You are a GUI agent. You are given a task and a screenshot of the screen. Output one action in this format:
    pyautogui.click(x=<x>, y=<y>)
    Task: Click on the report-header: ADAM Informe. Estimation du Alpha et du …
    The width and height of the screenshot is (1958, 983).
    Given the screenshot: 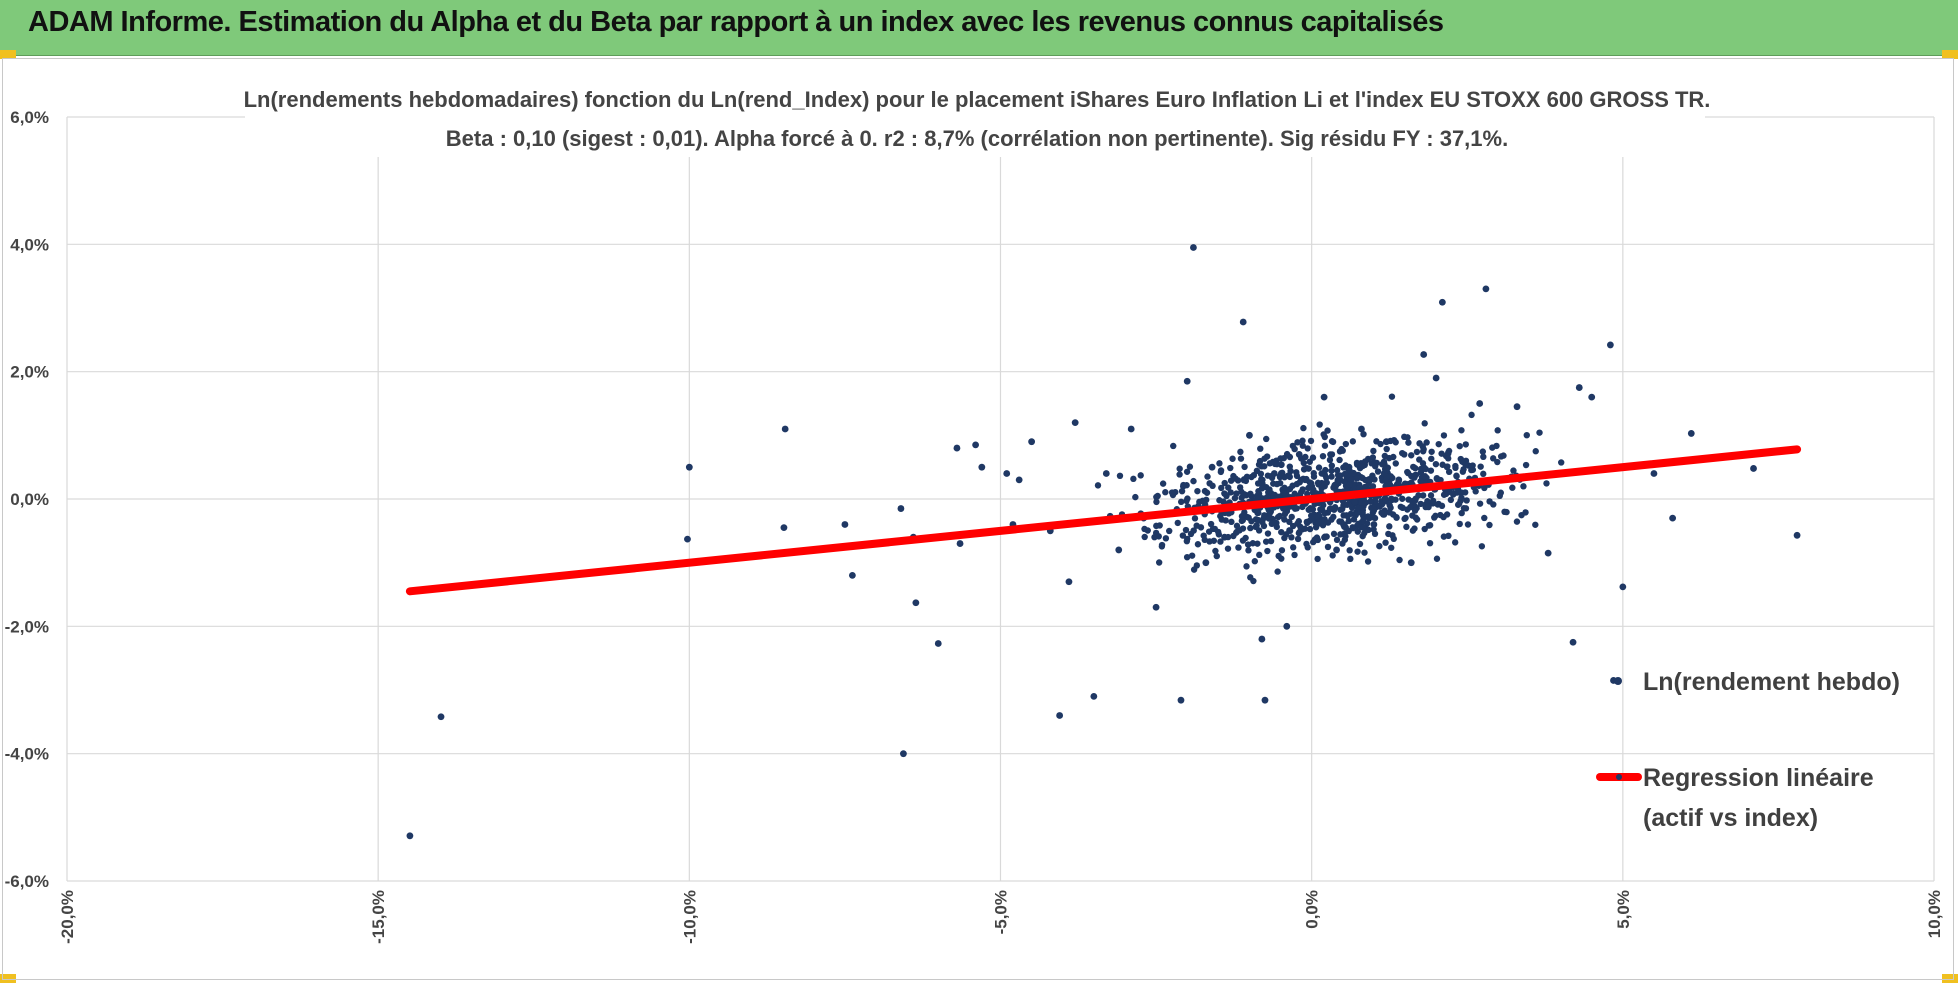 What is the action you would take?
    pyautogui.click(x=979, y=28)
    